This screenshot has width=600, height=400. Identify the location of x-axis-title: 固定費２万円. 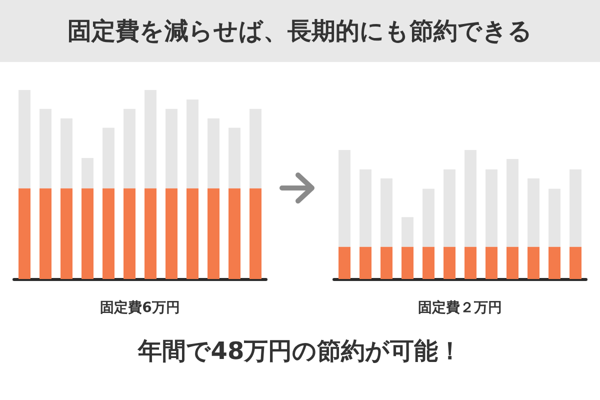
(460, 307).